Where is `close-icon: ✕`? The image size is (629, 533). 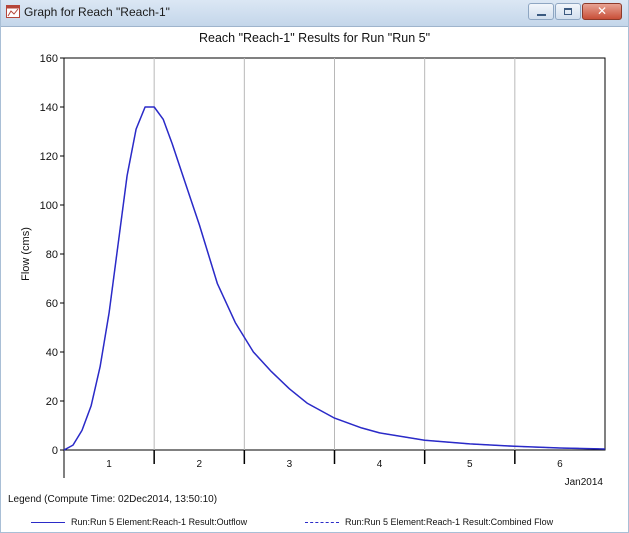
close-icon: ✕ is located at coordinates (602, 11).